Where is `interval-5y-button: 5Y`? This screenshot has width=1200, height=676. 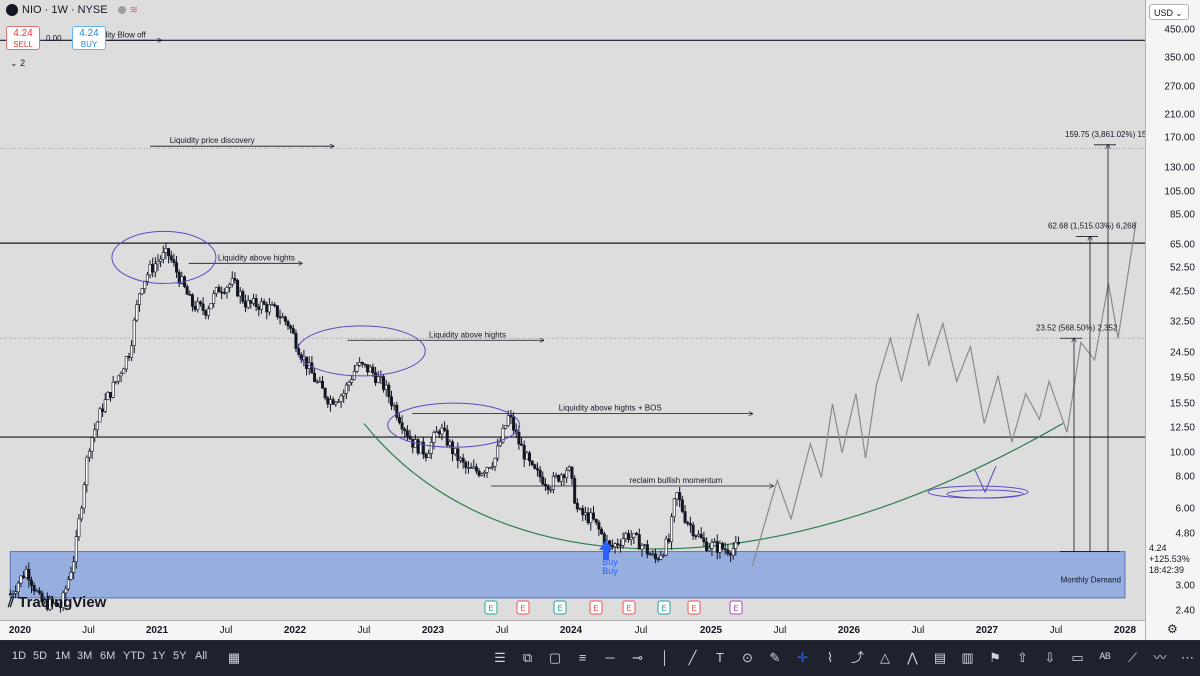
interval-5y-button: 5Y is located at coordinates (180, 656).